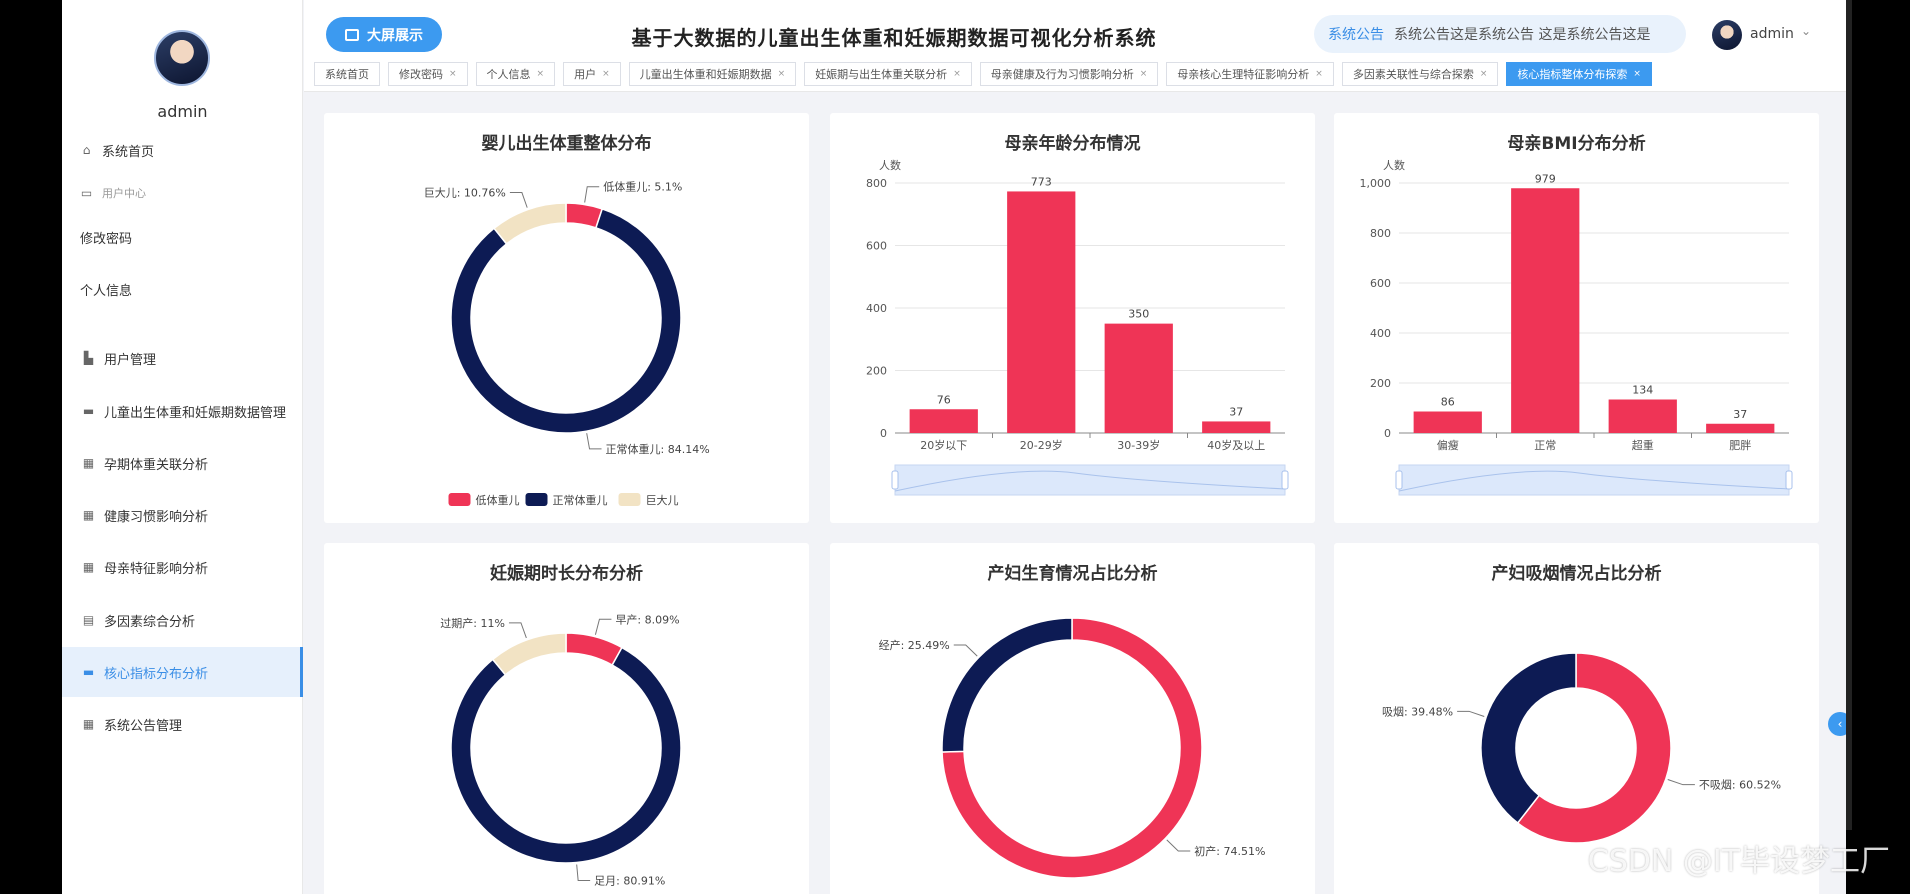 This screenshot has width=1910, height=894. What do you see at coordinates (1849, 415) in the screenshot?
I see `scrollbar` at bounding box center [1849, 415].